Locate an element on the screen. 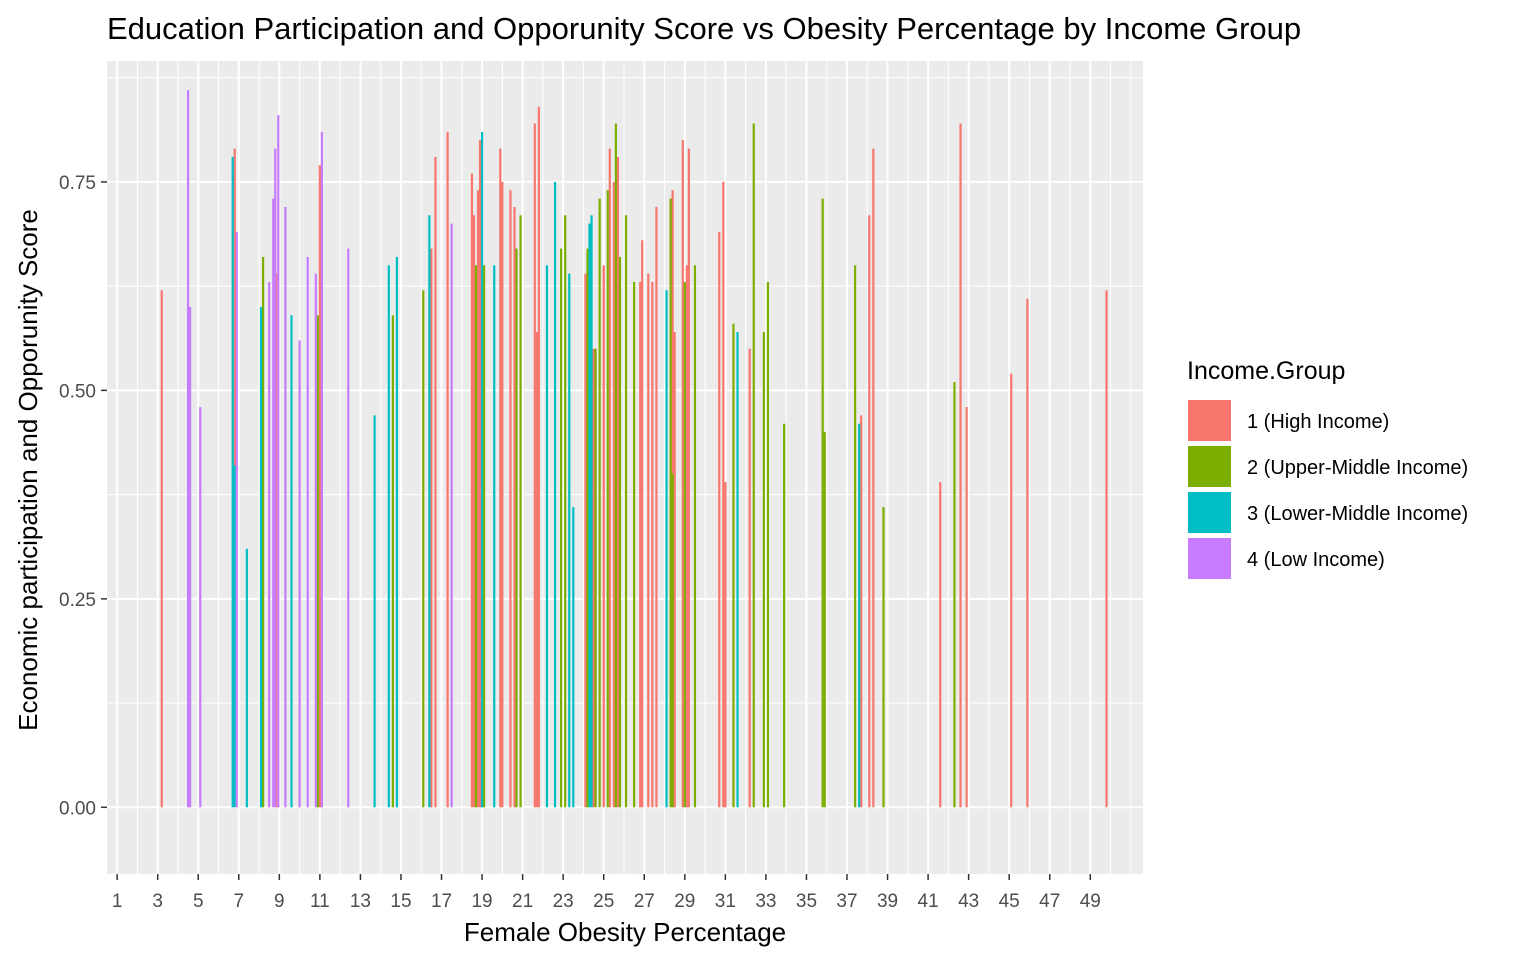 The width and height of the screenshot is (1536, 965). x-tick-label: 3 is located at coordinates (157, 901).